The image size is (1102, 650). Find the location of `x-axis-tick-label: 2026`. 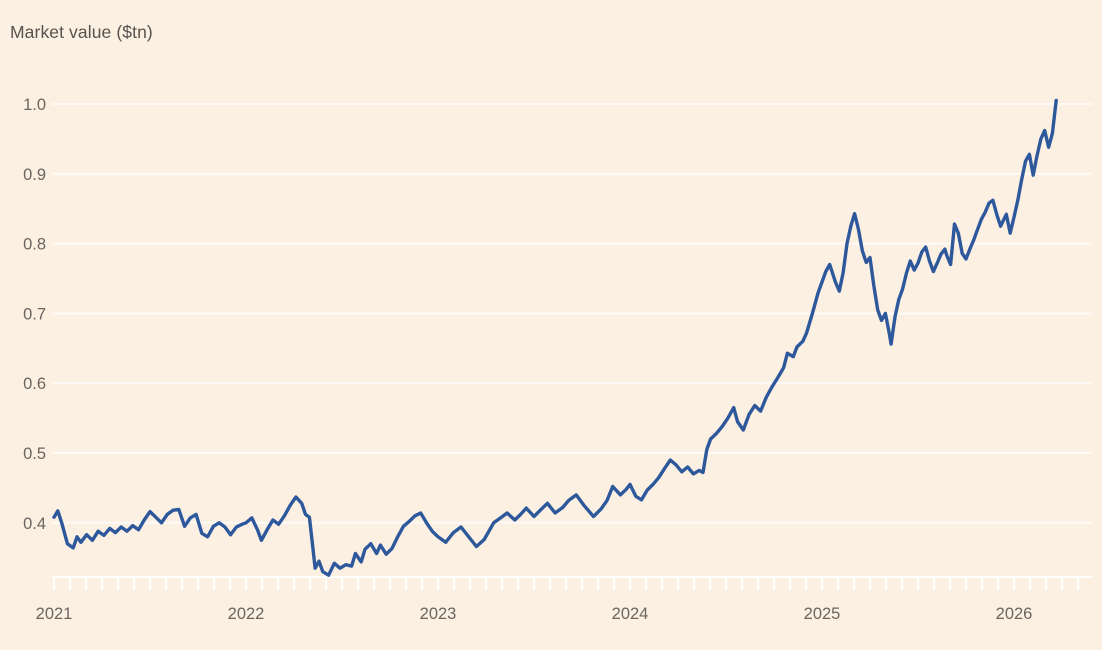

x-axis-tick-label: 2026 is located at coordinates (1014, 614).